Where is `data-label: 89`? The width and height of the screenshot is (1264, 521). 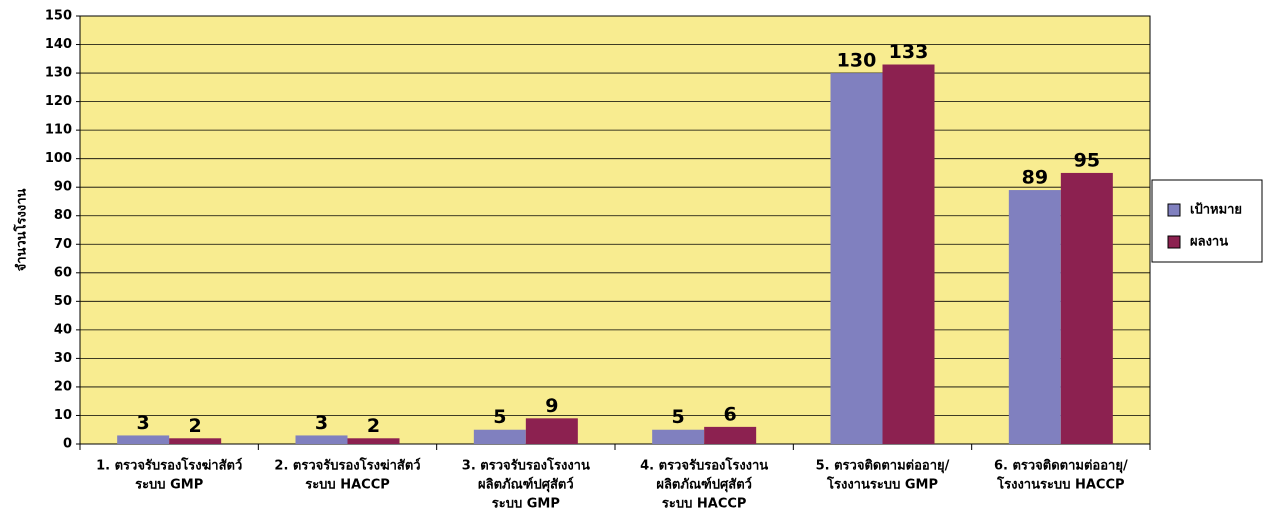
data-label: 89 is located at coordinates (1035, 178).